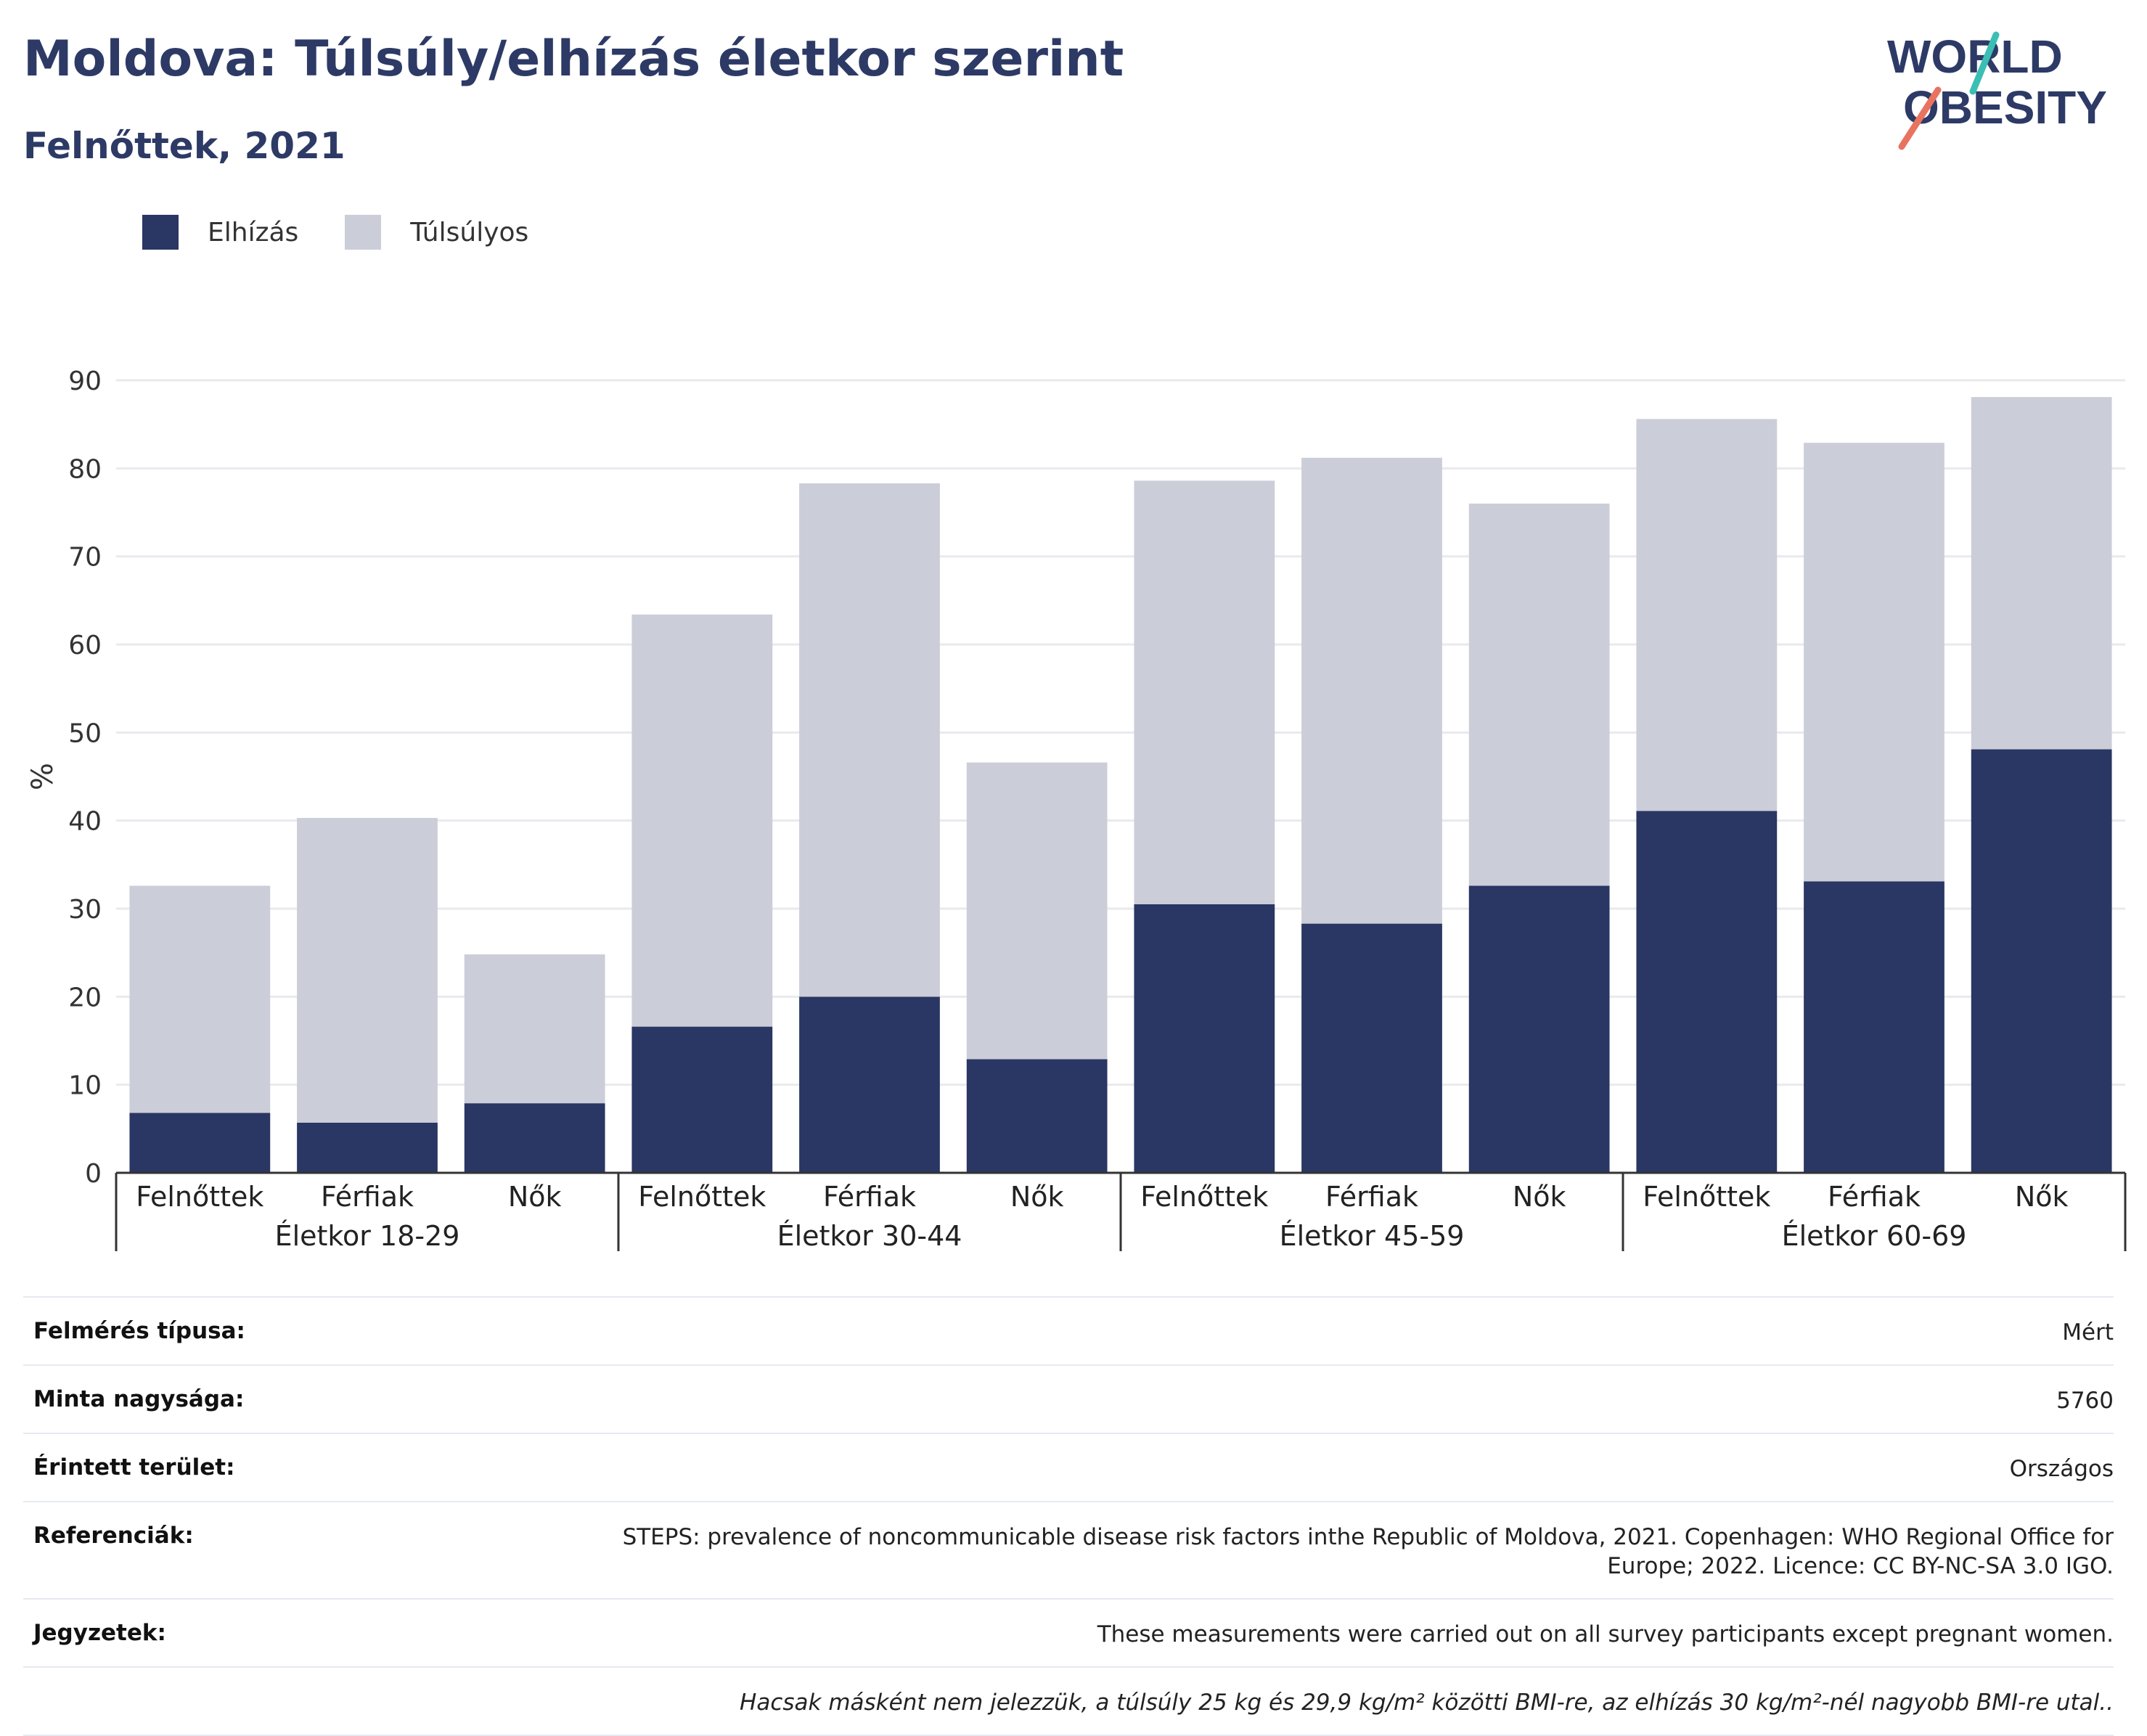 The height and width of the screenshot is (1736, 2147). I want to click on legend-item-obesity: Elhízás, so click(220, 232).